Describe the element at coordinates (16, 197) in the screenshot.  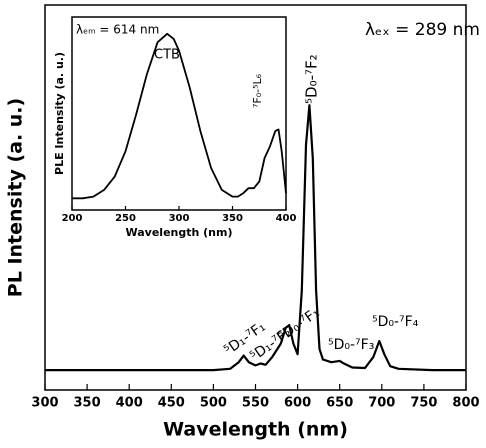
I see `y-axis-label: PL Intensity (a. u.)` at that location.